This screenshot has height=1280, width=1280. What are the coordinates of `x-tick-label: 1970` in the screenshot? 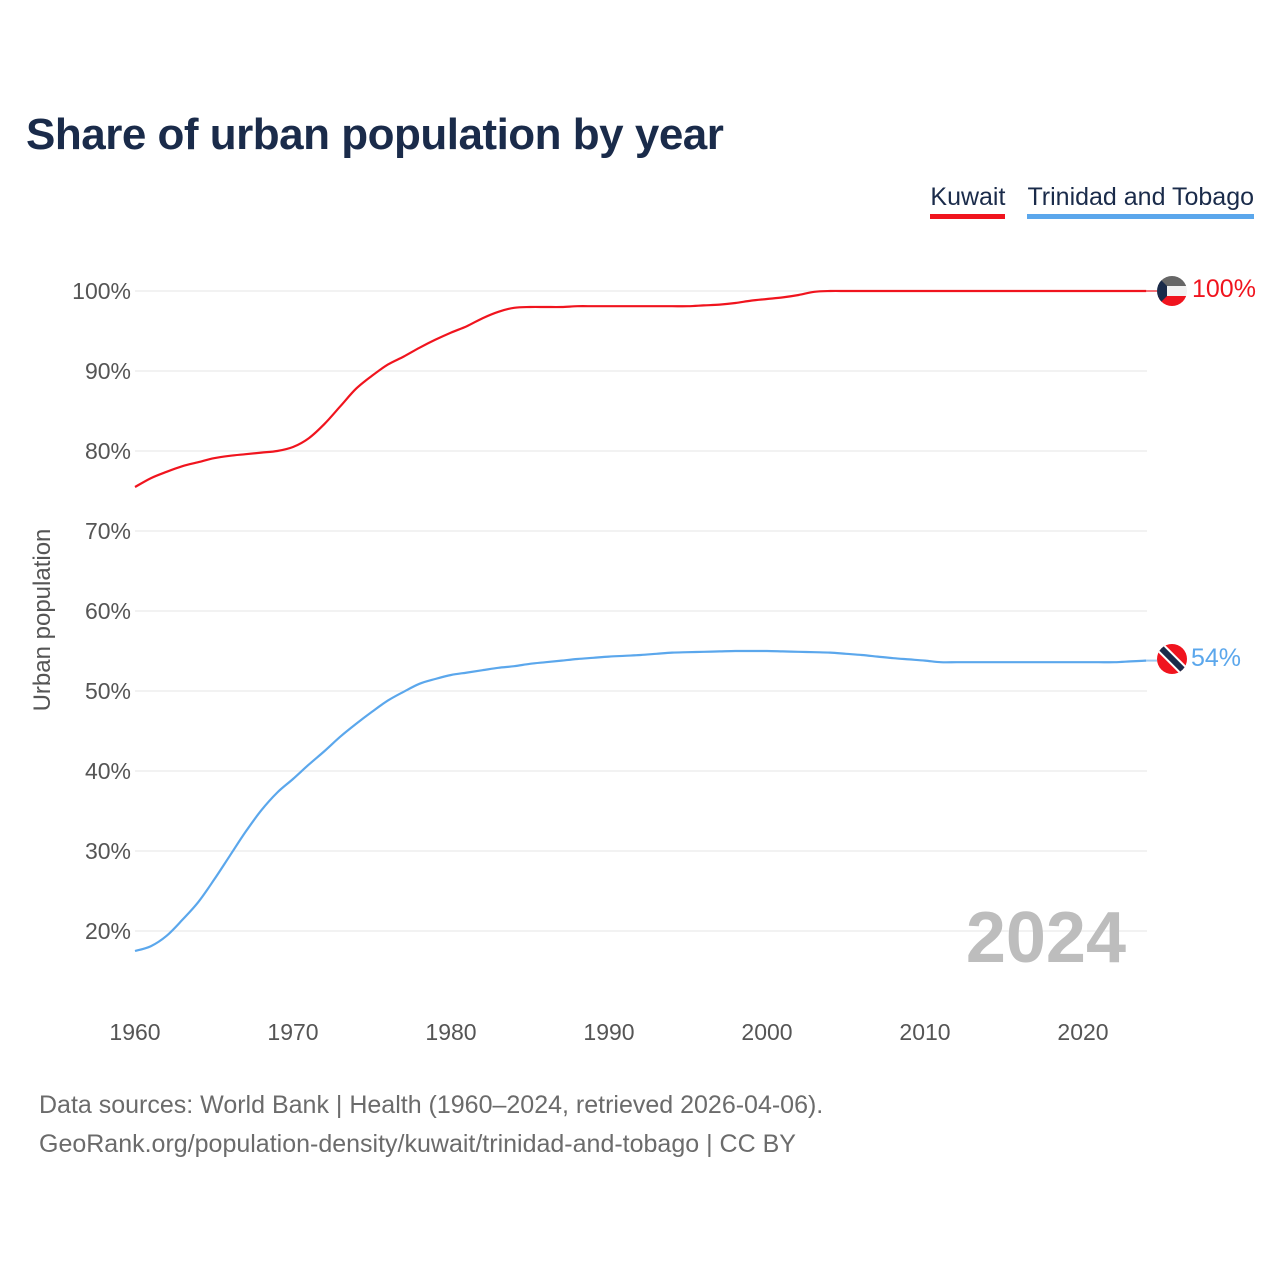 It's located at (292, 1032).